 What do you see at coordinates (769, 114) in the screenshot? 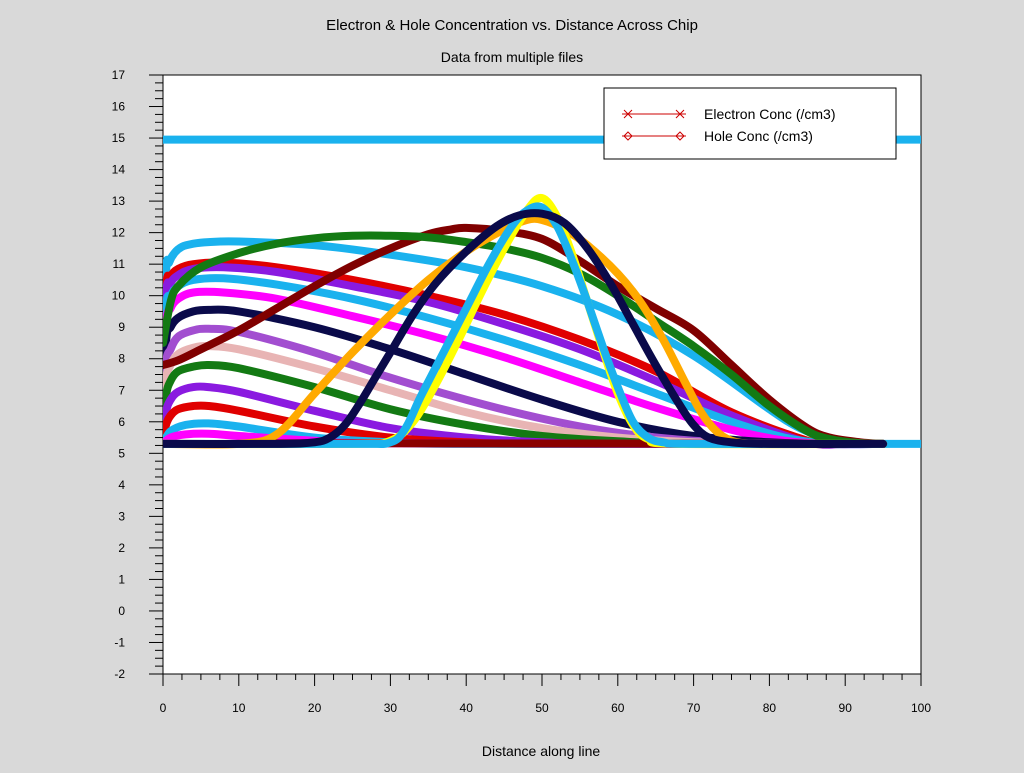
I see `legend-label-1: Electron Conc (/cm3)` at bounding box center [769, 114].